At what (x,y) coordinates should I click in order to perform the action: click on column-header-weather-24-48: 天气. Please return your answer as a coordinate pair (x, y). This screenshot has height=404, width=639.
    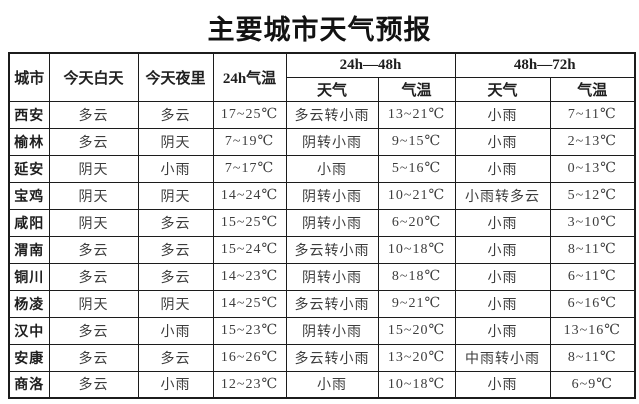
    Looking at the image, I should click on (332, 89).